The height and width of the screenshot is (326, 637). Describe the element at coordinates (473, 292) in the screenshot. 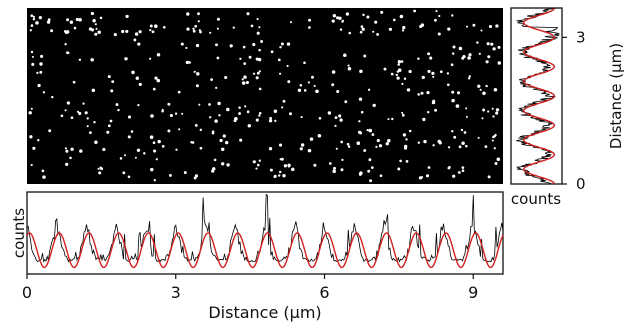

I see `x-tick-label-3: 9` at that location.